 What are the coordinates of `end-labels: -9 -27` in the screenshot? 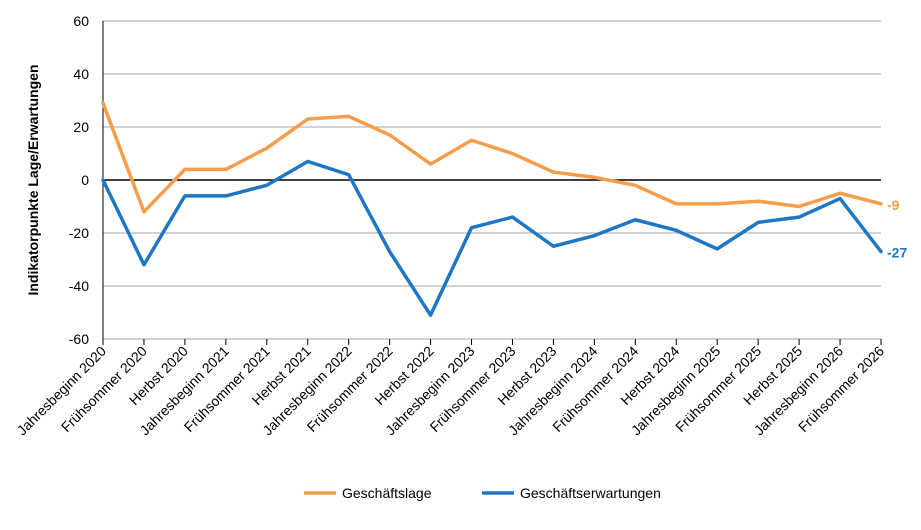 It's located at (897, 229).